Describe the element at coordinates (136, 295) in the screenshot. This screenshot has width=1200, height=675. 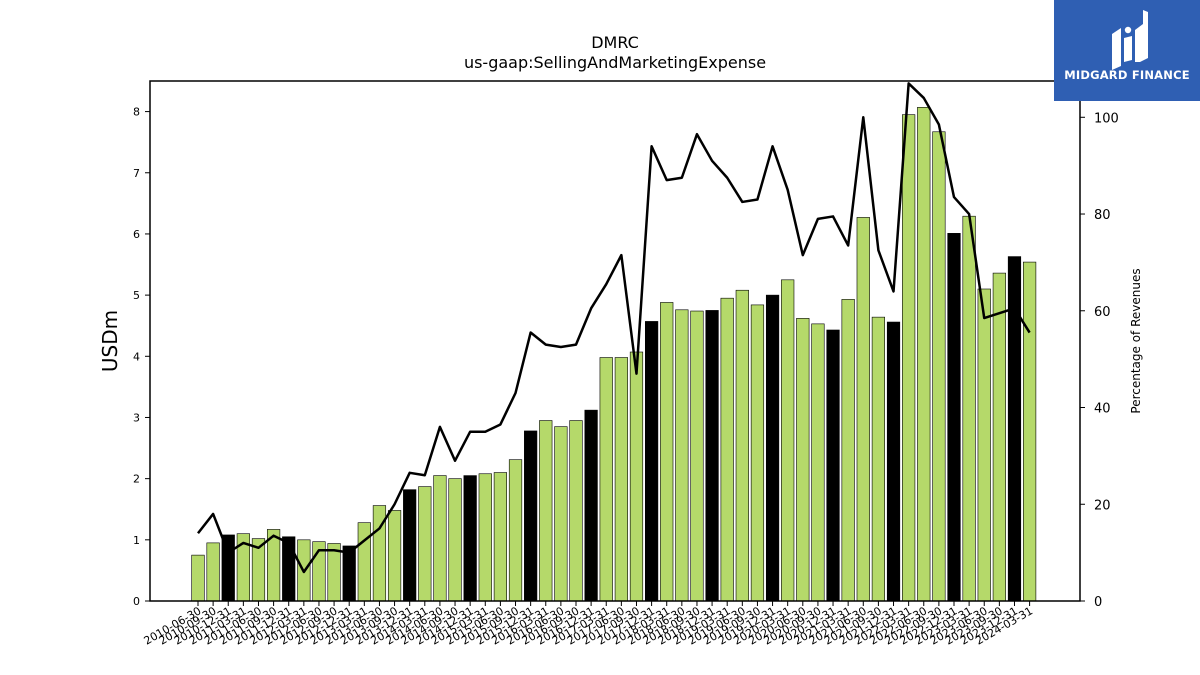
I see `y-tick-label: 5` at that location.